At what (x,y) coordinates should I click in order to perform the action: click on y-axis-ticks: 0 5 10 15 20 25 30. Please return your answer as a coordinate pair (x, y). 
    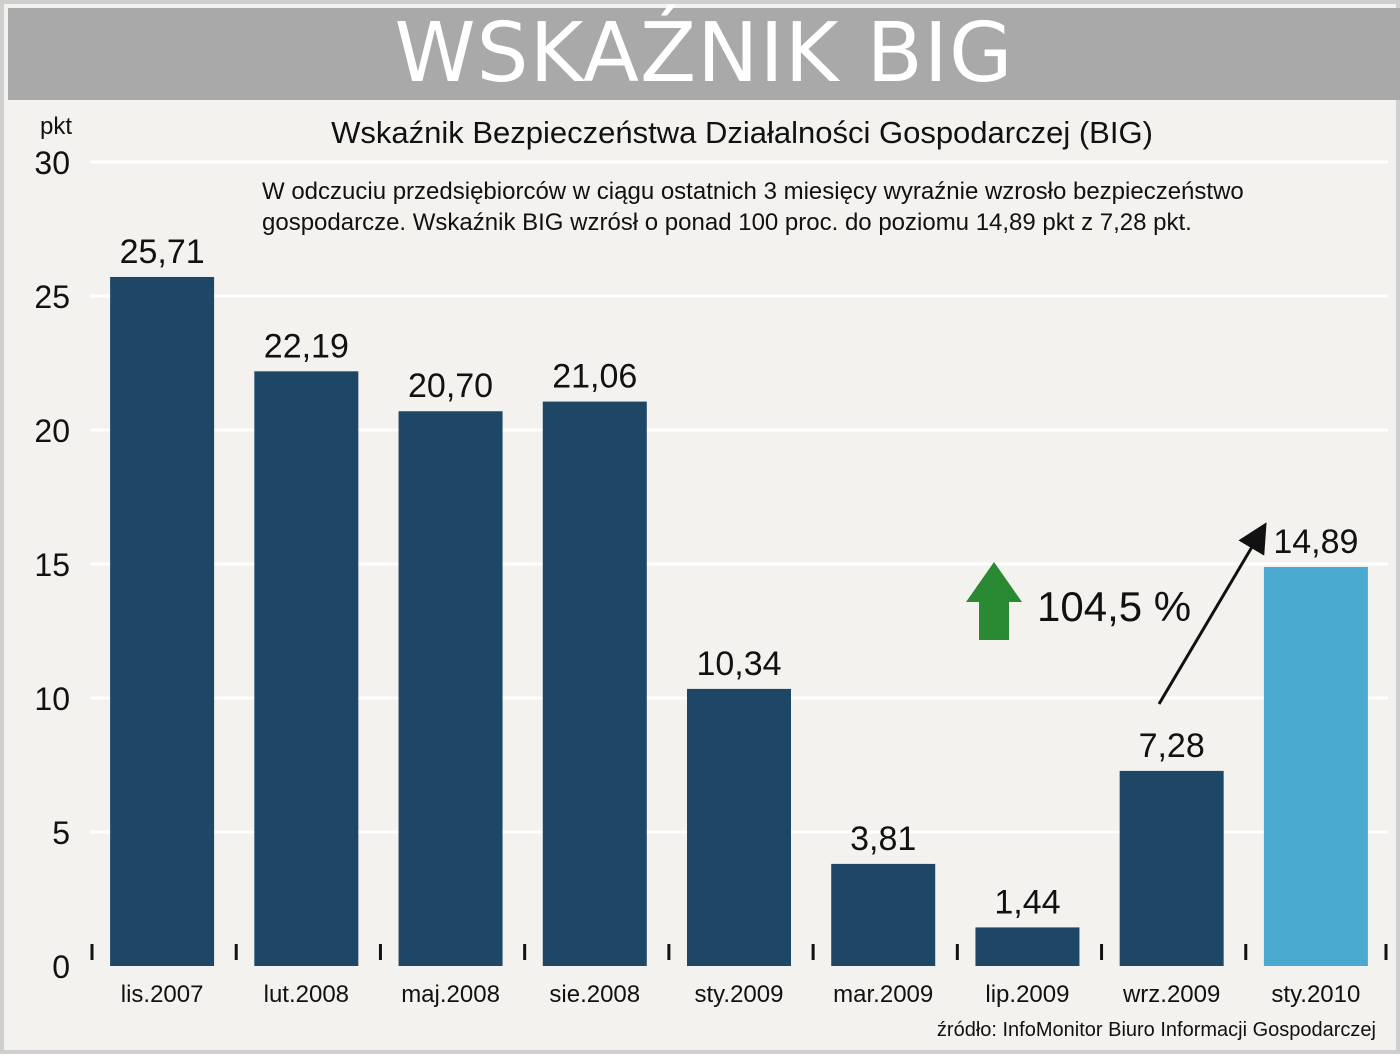
    Looking at the image, I should click on (52, 565).